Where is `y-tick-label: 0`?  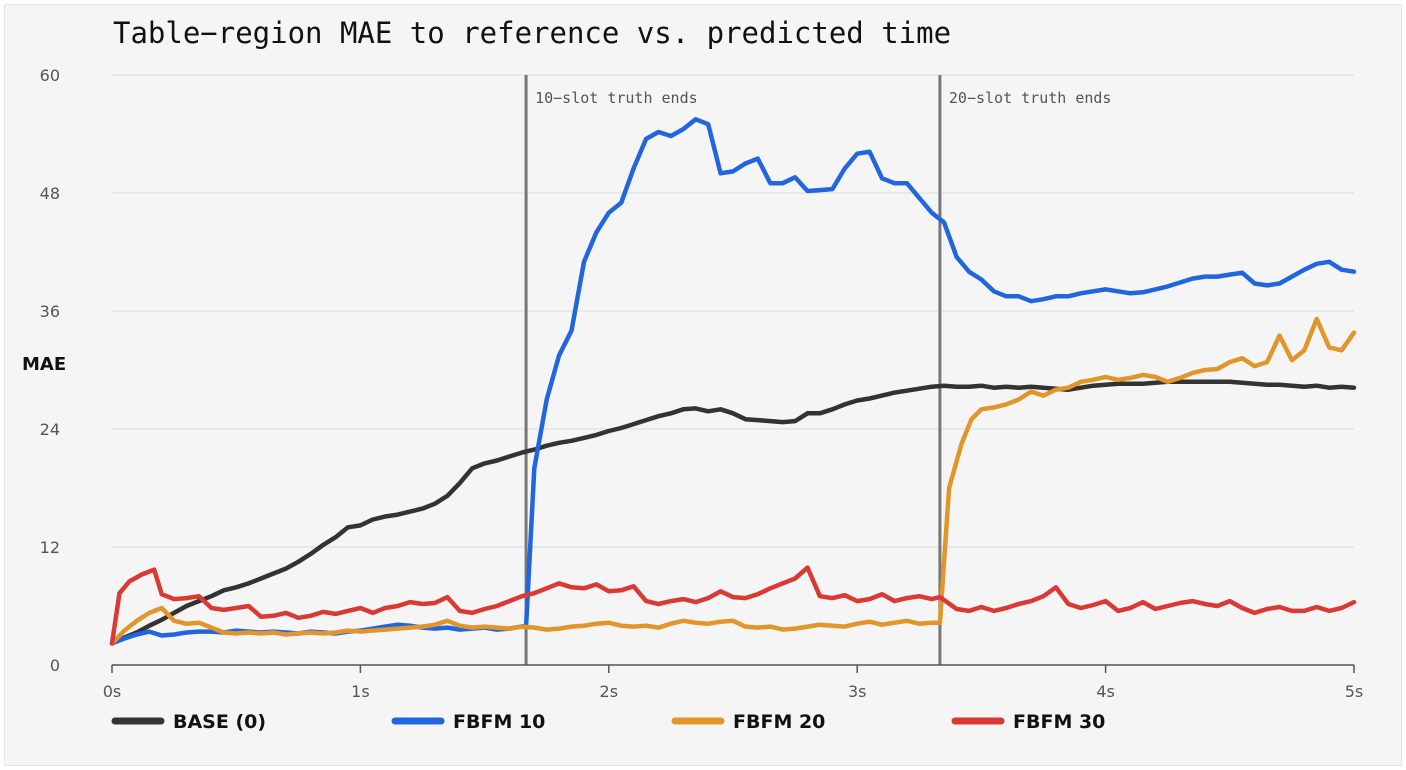
y-tick-label: 0 is located at coordinates (55, 665).